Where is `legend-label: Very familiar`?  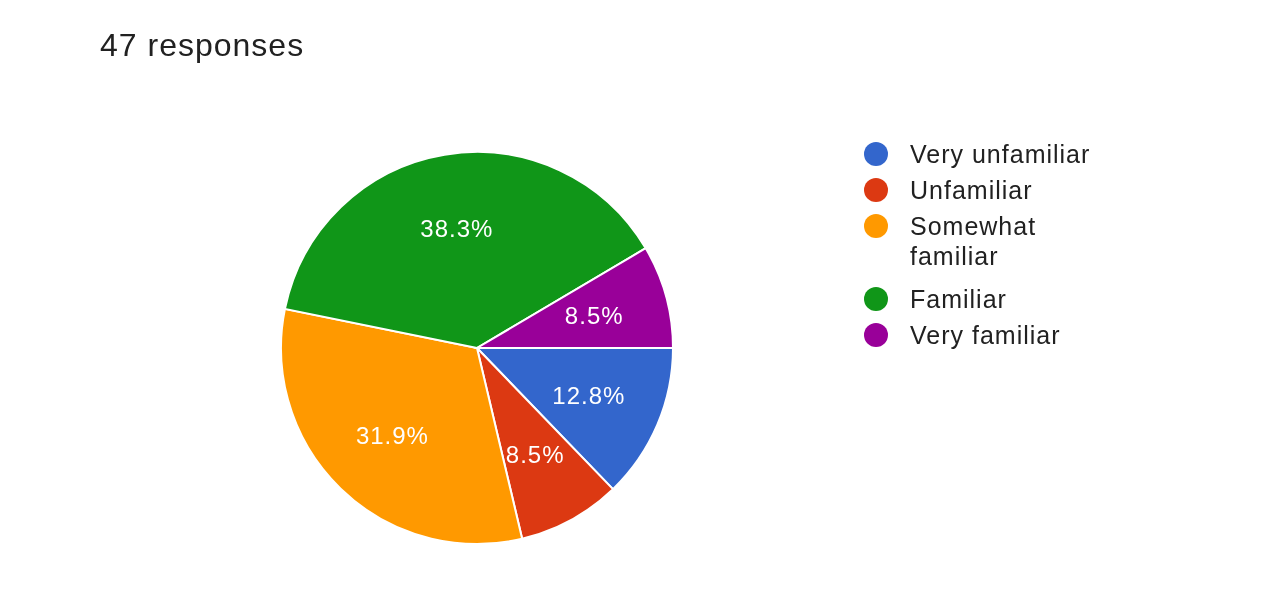
legend-label: Very familiar is located at coordinates (985, 334).